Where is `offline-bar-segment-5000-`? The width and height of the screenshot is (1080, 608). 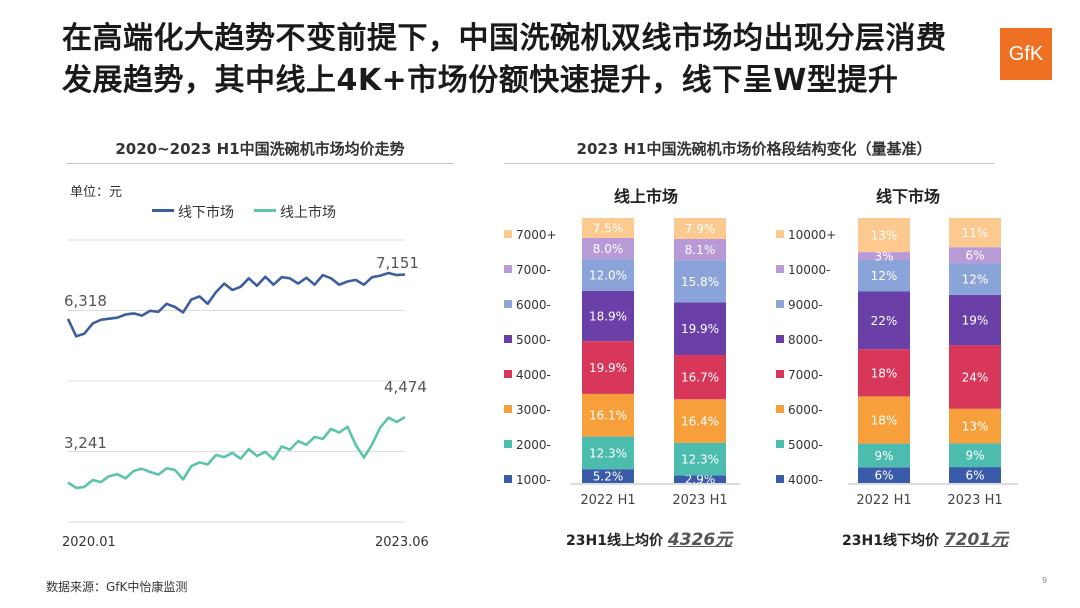 offline-bar-segment-5000- is located at coordinates (884, 455).